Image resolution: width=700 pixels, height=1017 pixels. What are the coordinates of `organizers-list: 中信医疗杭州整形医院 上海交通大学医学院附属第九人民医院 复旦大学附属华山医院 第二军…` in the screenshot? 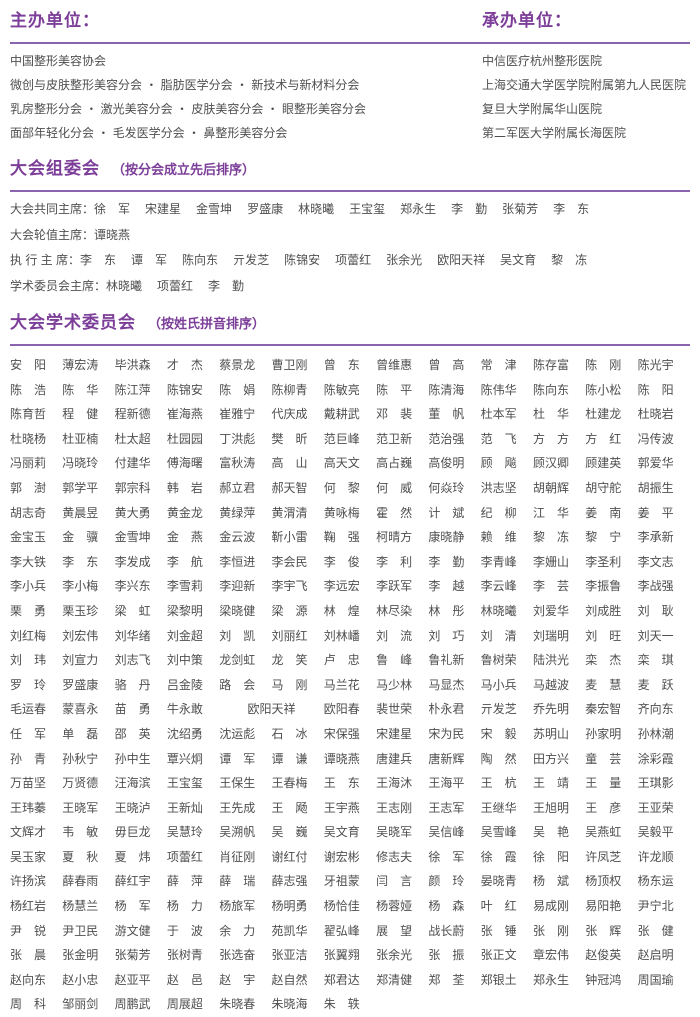 It's located at (586, 97).